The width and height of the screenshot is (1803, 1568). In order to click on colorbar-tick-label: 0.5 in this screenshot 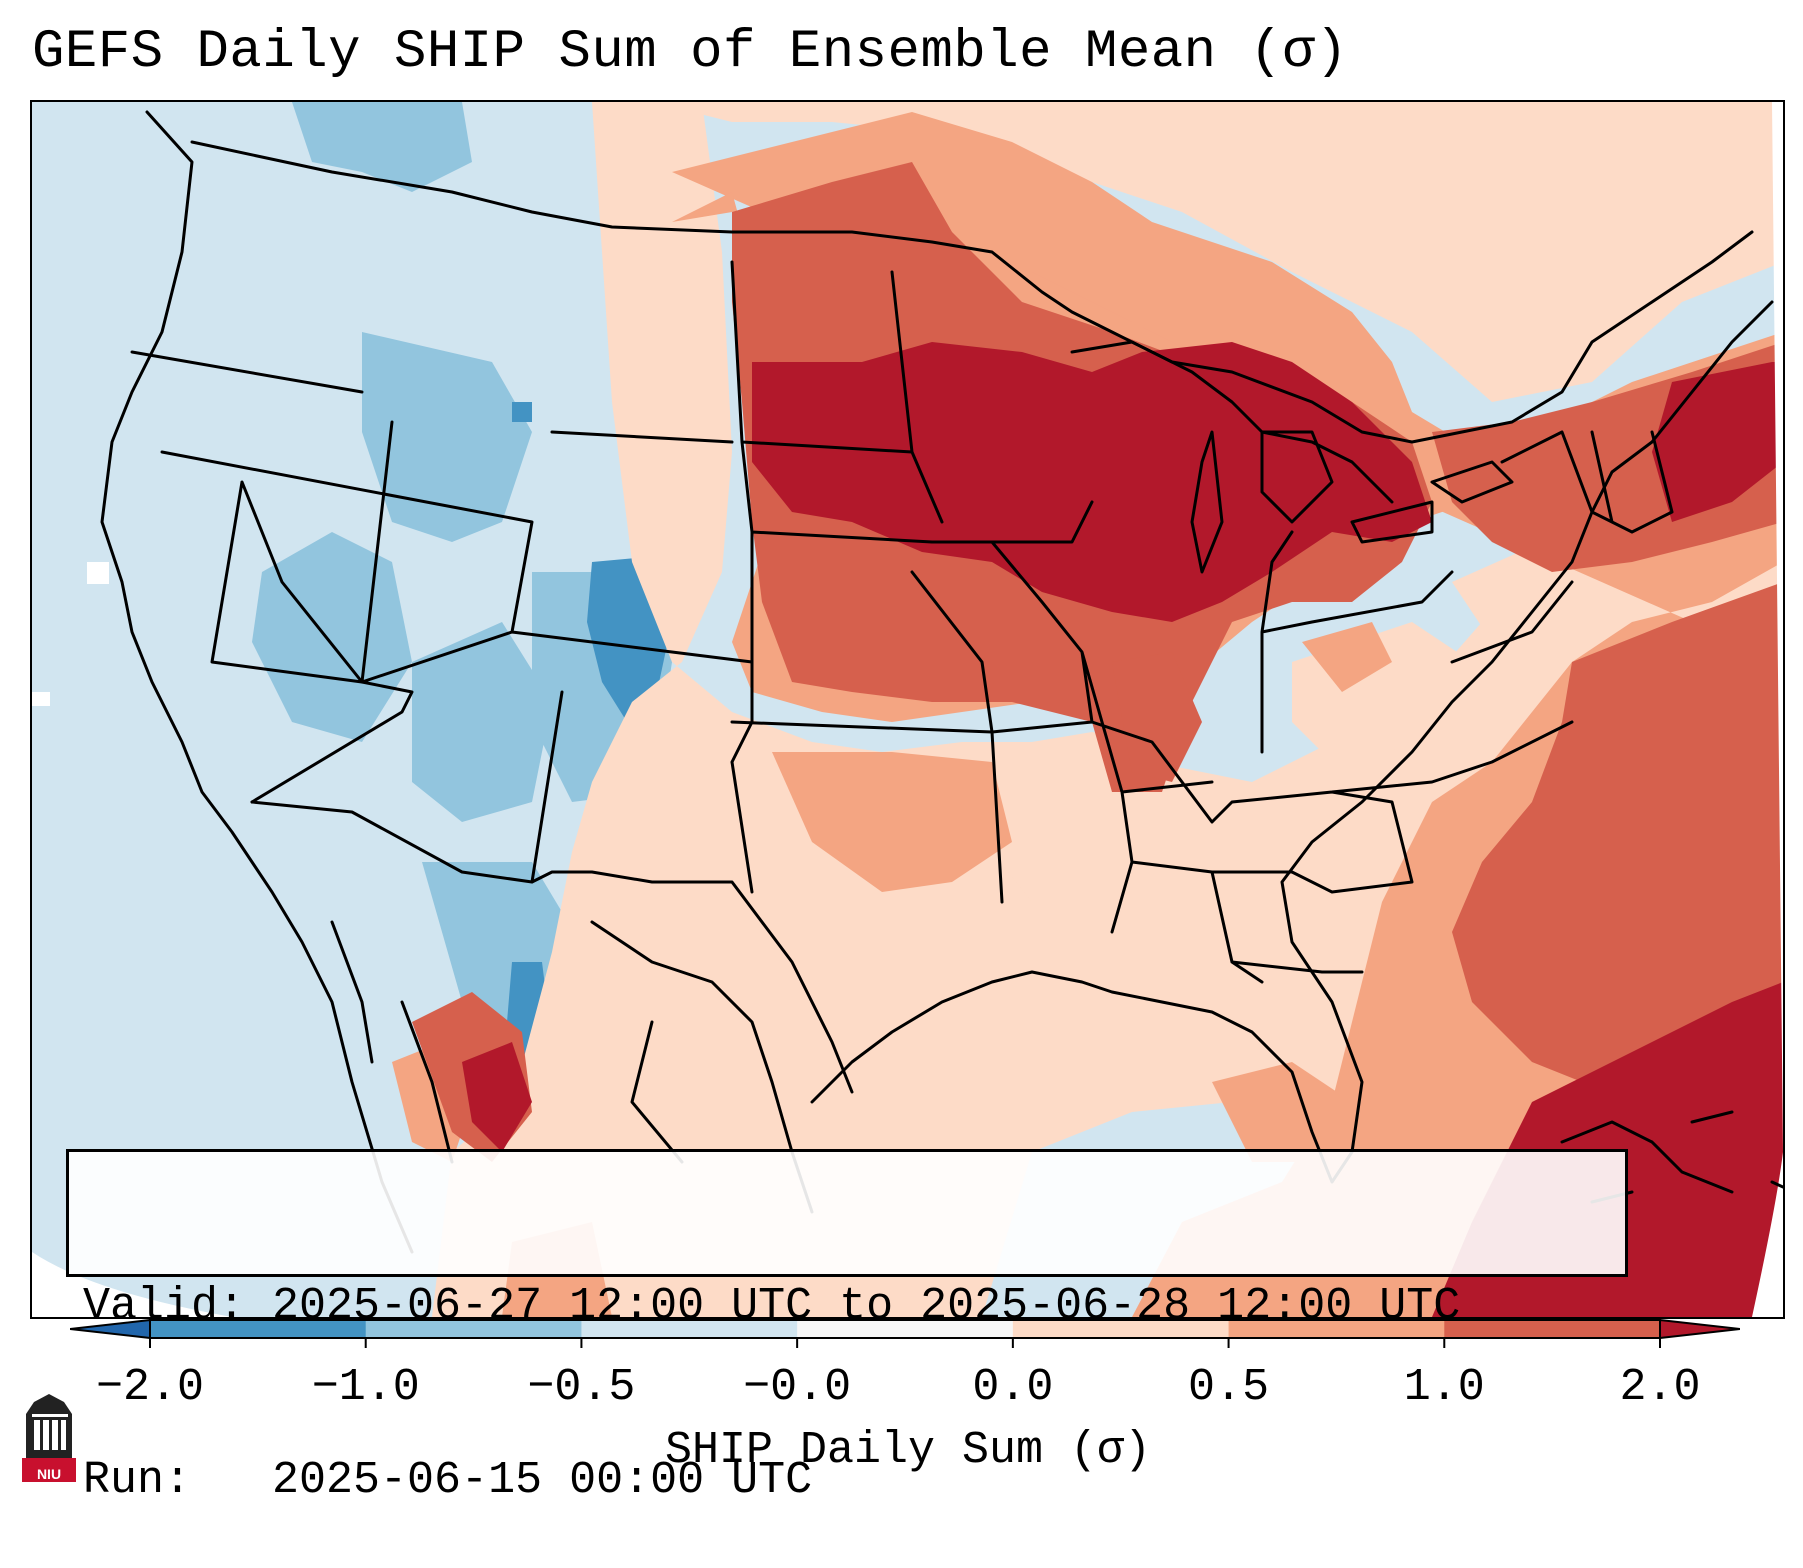, I will do `click(1229, 1387)`.